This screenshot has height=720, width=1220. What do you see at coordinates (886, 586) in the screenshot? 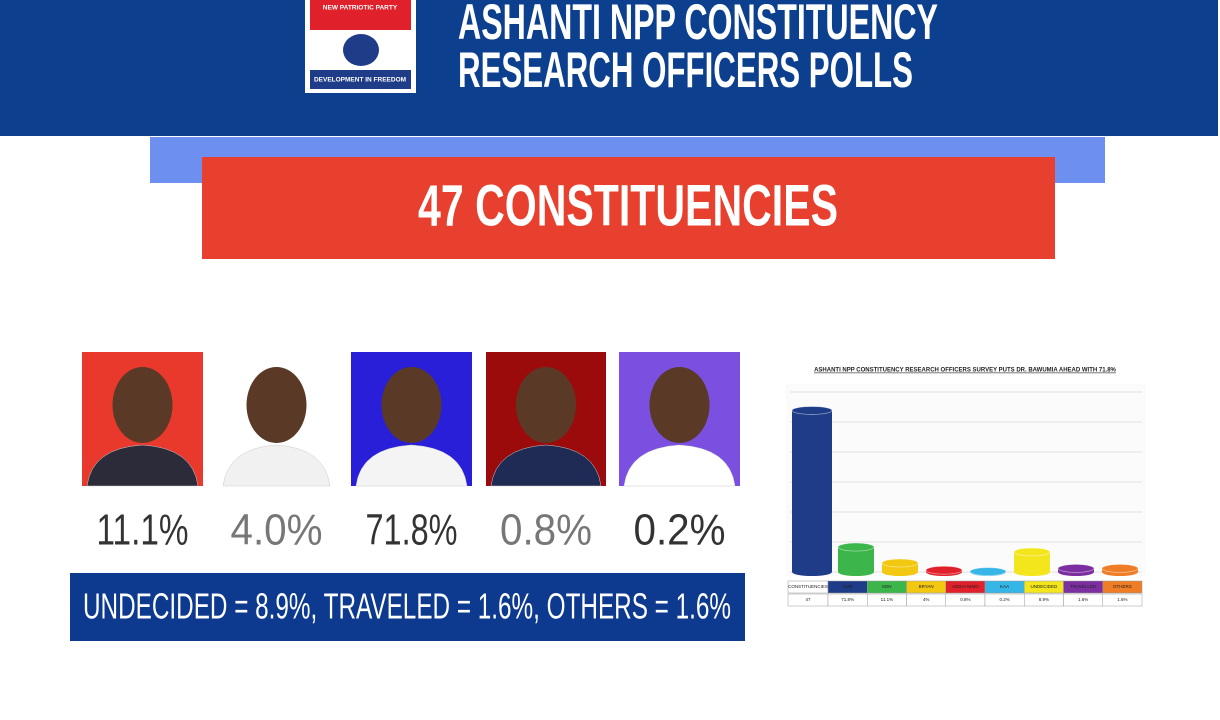
I see `legend-label: KEN` at bounding box center [886, 586].